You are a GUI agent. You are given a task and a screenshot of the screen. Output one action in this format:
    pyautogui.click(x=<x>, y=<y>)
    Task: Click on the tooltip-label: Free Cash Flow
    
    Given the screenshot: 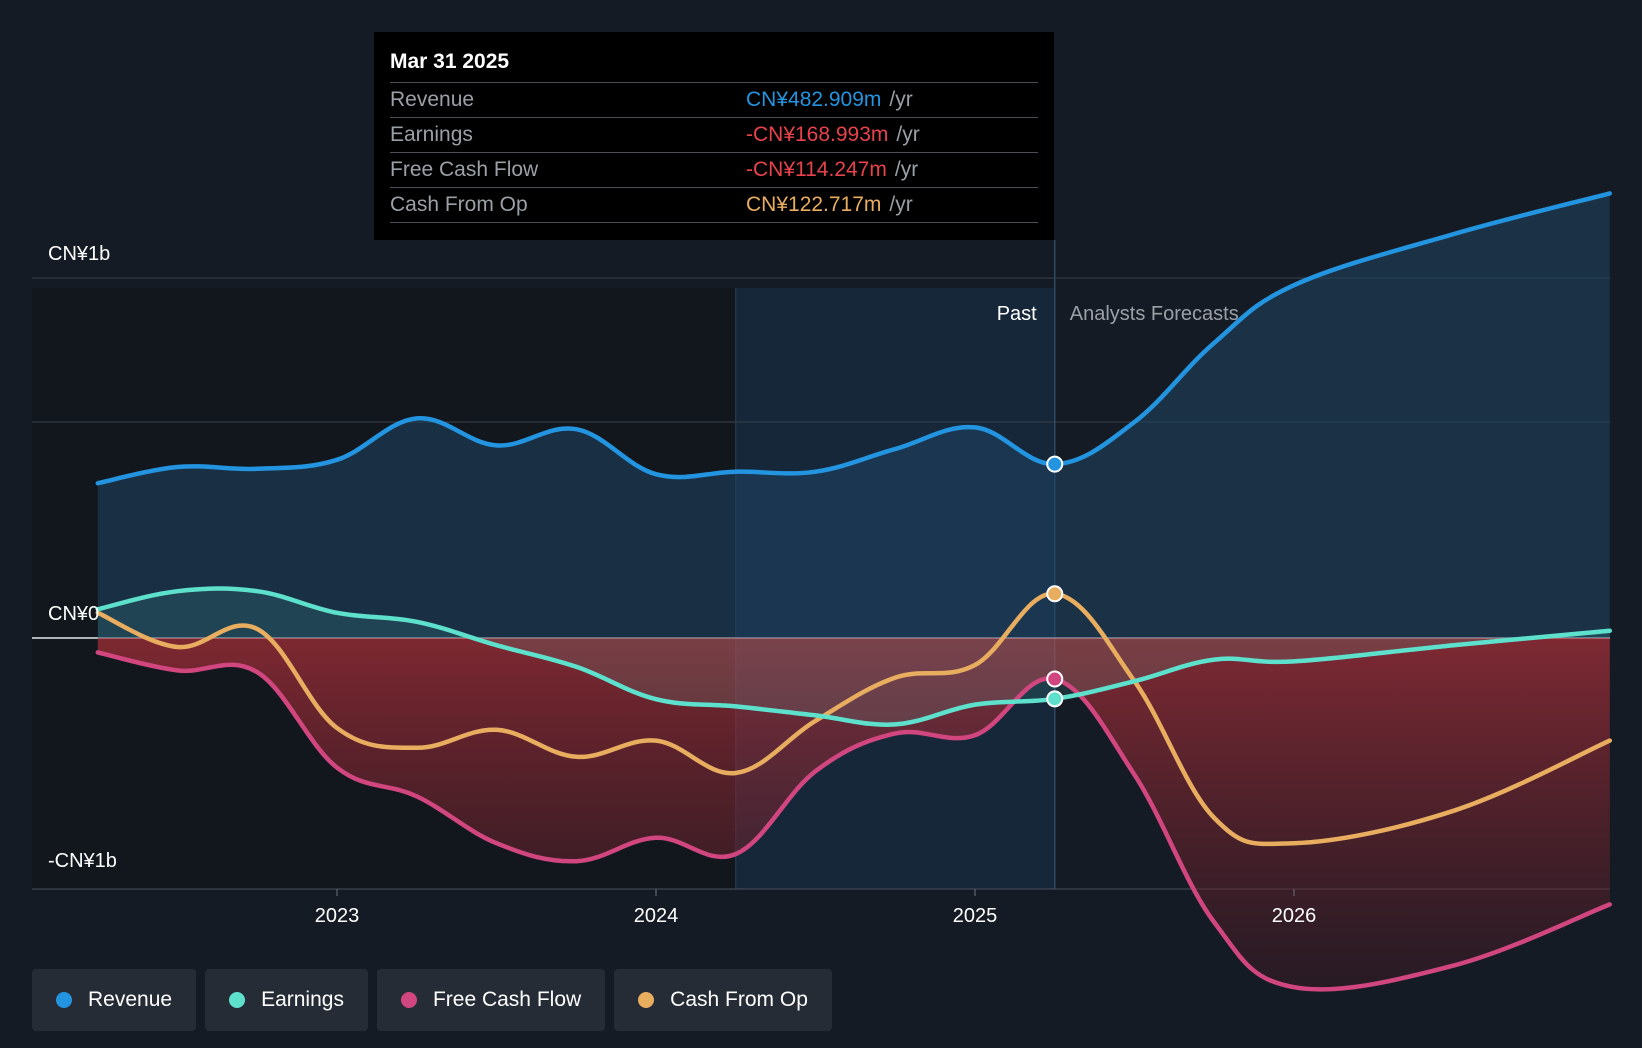 What is the action you would take?
    pyautogui.click(x=464, y=169)
    